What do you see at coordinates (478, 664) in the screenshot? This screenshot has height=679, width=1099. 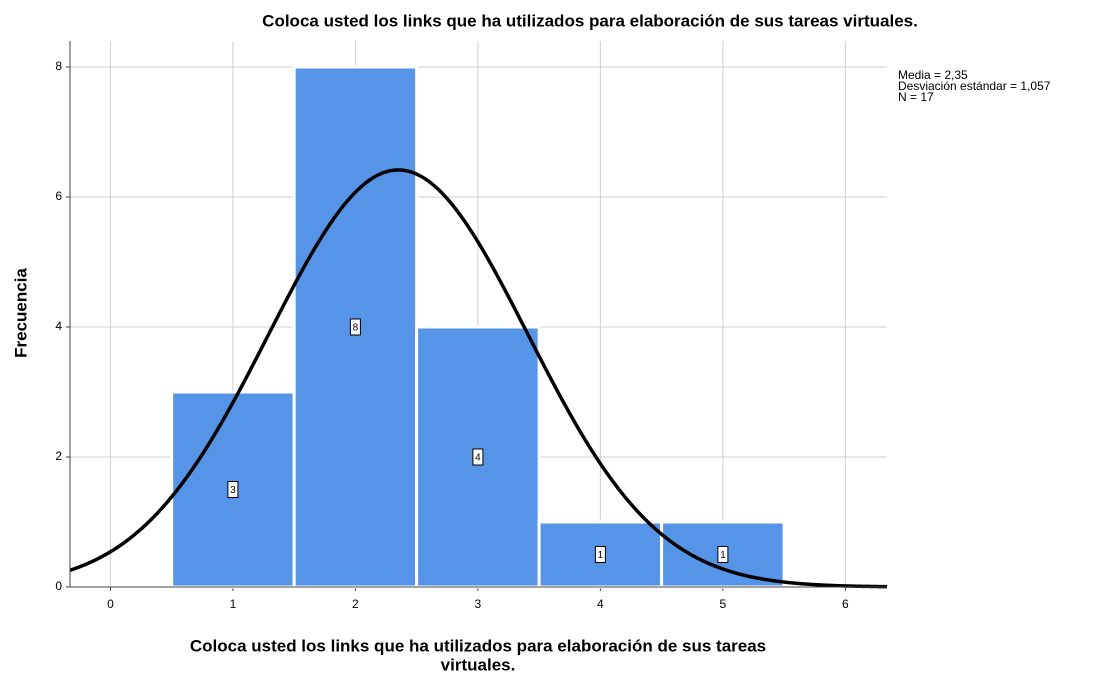 I see `x-axis-label: virtuales.` at bounding box center [478, 664].